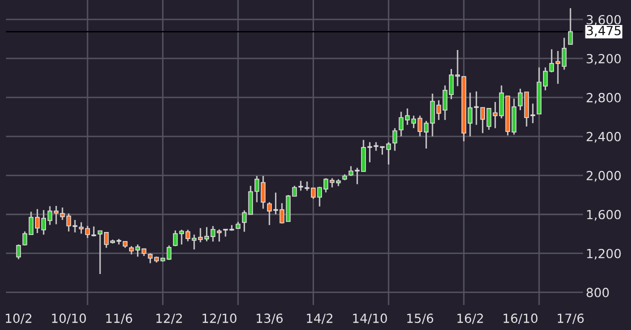 Image resolution: width=631 pixels, height=330 pixels. What do you see at coordinates (470, 319) in the screenshot?
I see `x-tick-label: 16/2` at bounding box center [470, 319].